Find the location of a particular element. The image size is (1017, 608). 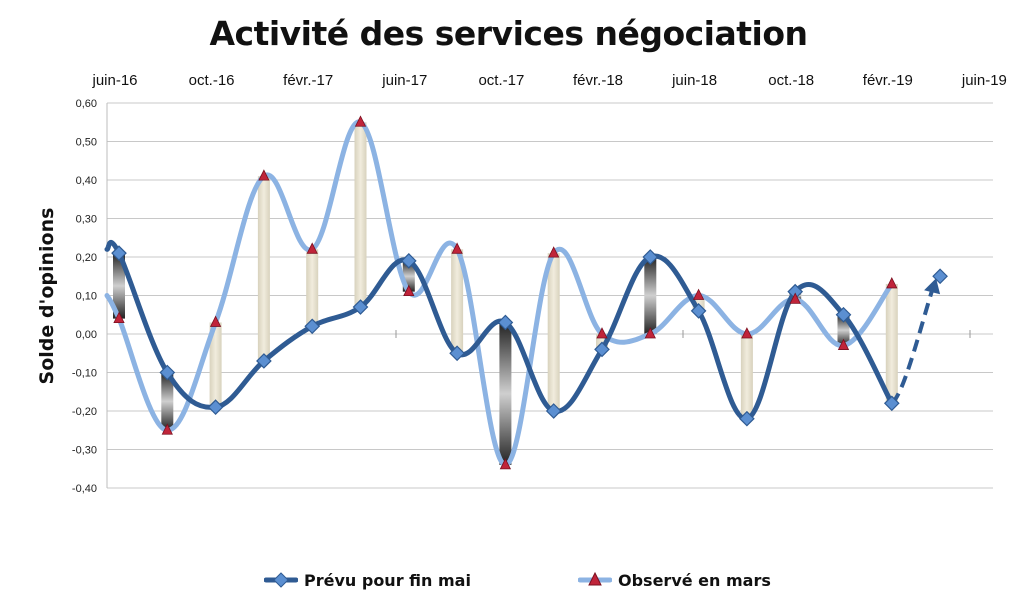

legend-forecast-label: Prévu pour fin mai is located at coordinates (387, 580).